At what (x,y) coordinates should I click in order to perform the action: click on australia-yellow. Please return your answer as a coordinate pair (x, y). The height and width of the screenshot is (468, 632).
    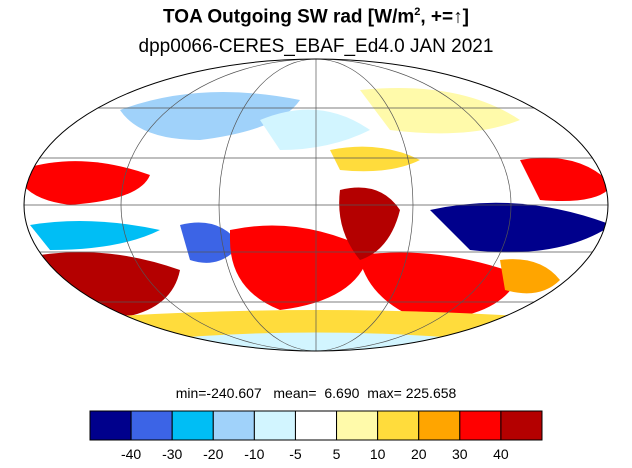
    Looking at the image, I should click on (530, 276).